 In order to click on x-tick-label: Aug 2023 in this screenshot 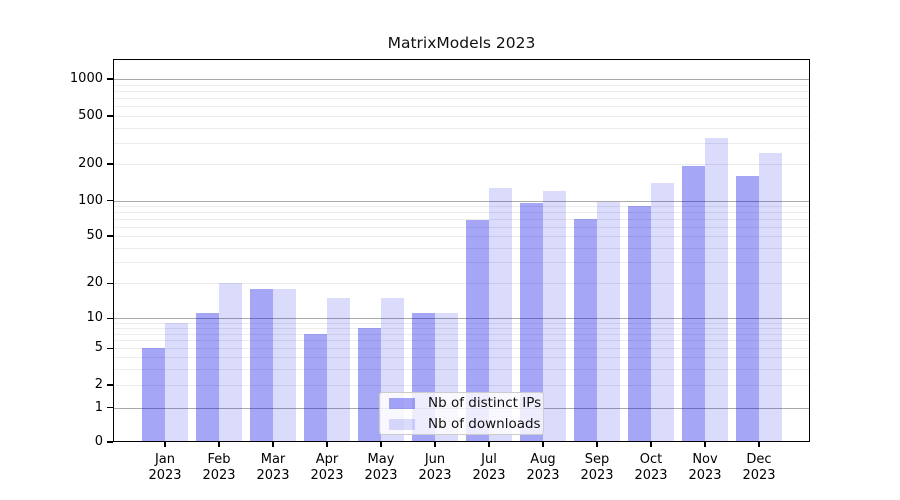, I will do `click(543, 468)`.